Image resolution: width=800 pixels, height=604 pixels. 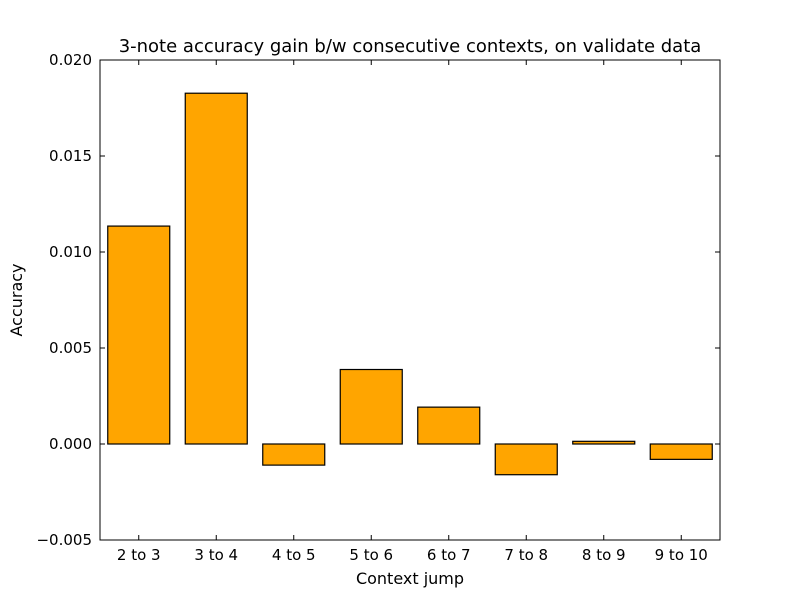 What do you see at coordinates (16, 299) in the screenshot?
I see `y-axis-label: Accuracy` at bounding box center [16, 299].